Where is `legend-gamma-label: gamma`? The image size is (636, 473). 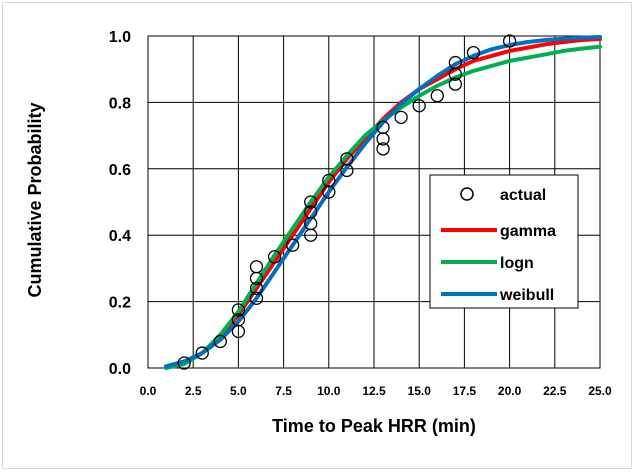 legend-gamma-label: gamma is located at coordinates (528, 231).